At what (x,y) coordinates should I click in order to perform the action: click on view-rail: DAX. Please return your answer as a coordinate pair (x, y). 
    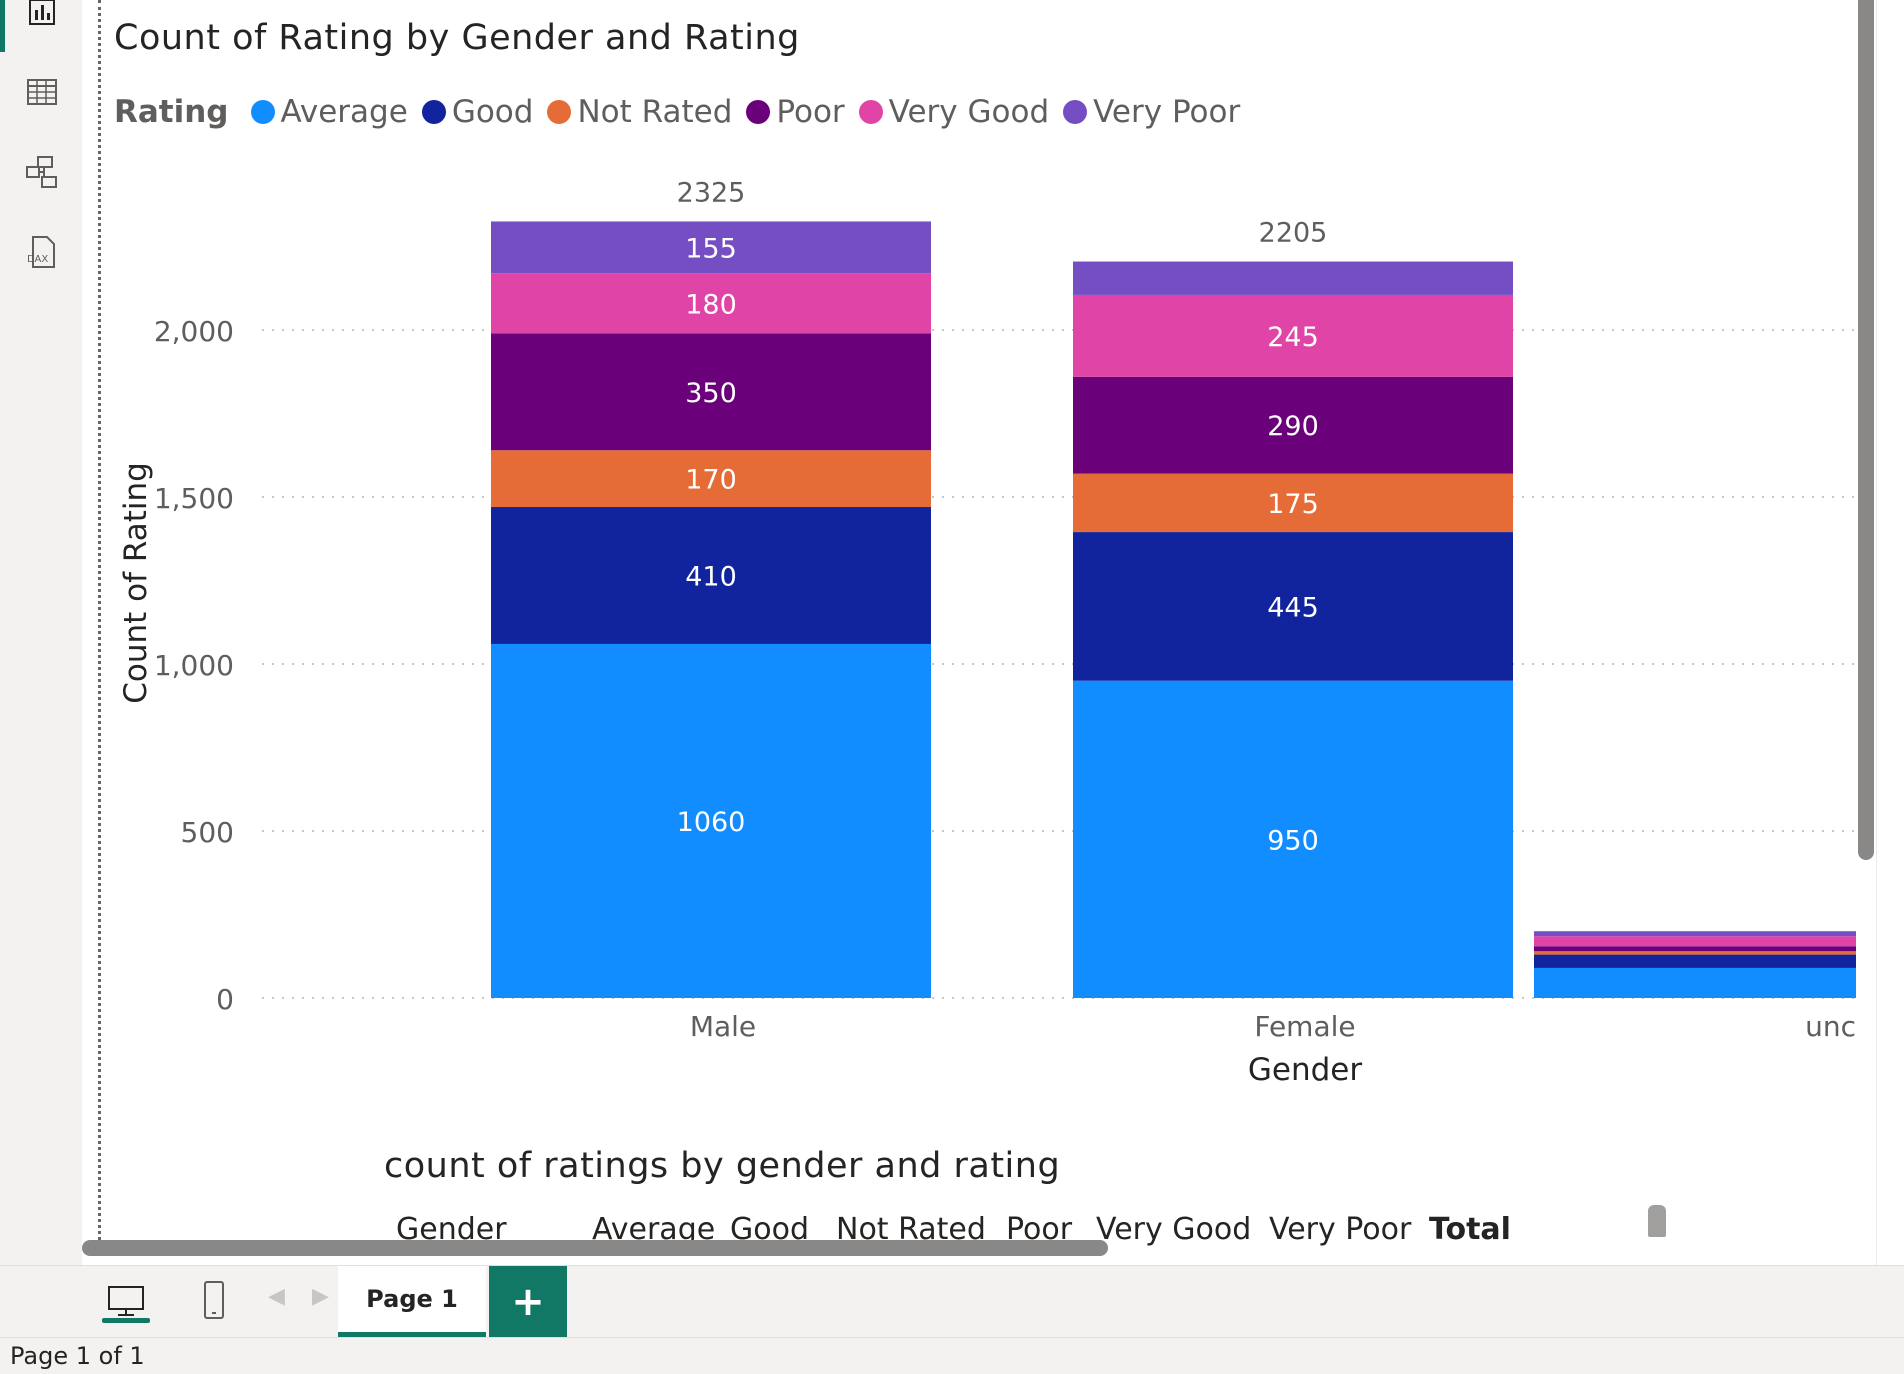
    Looking at the image, I should click on (41, 632).